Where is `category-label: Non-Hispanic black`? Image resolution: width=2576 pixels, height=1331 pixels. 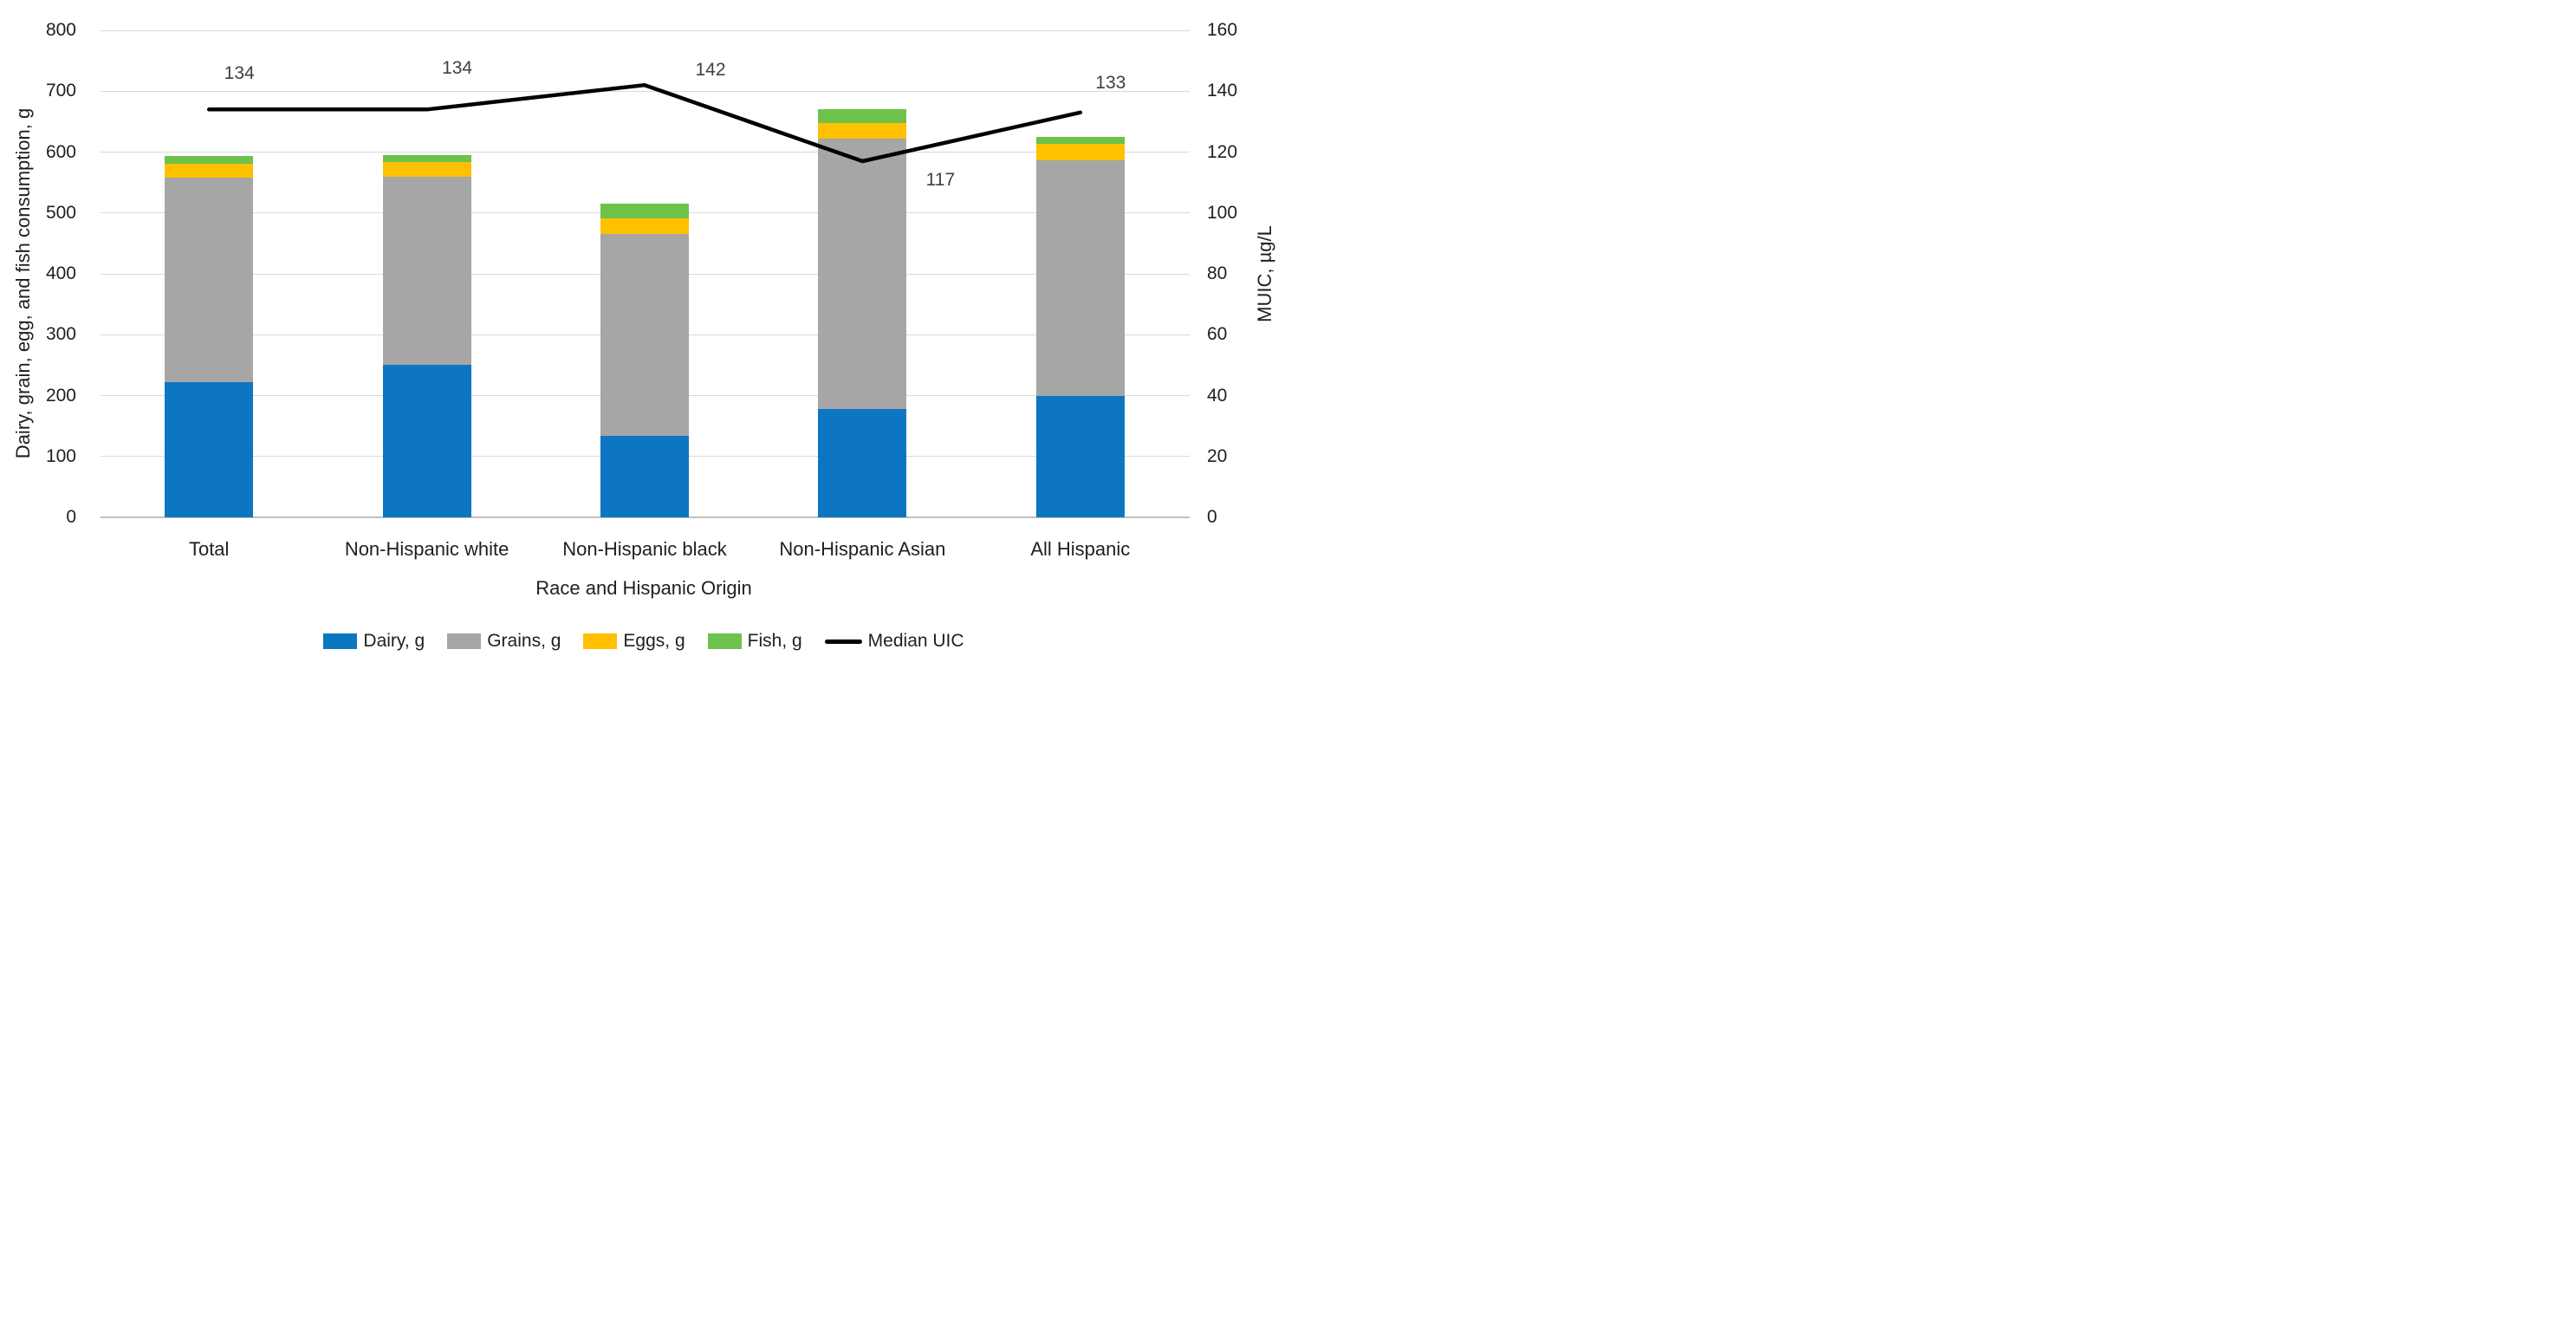 category-label: Non-Hispanic black is located at coordinates (644, 549).